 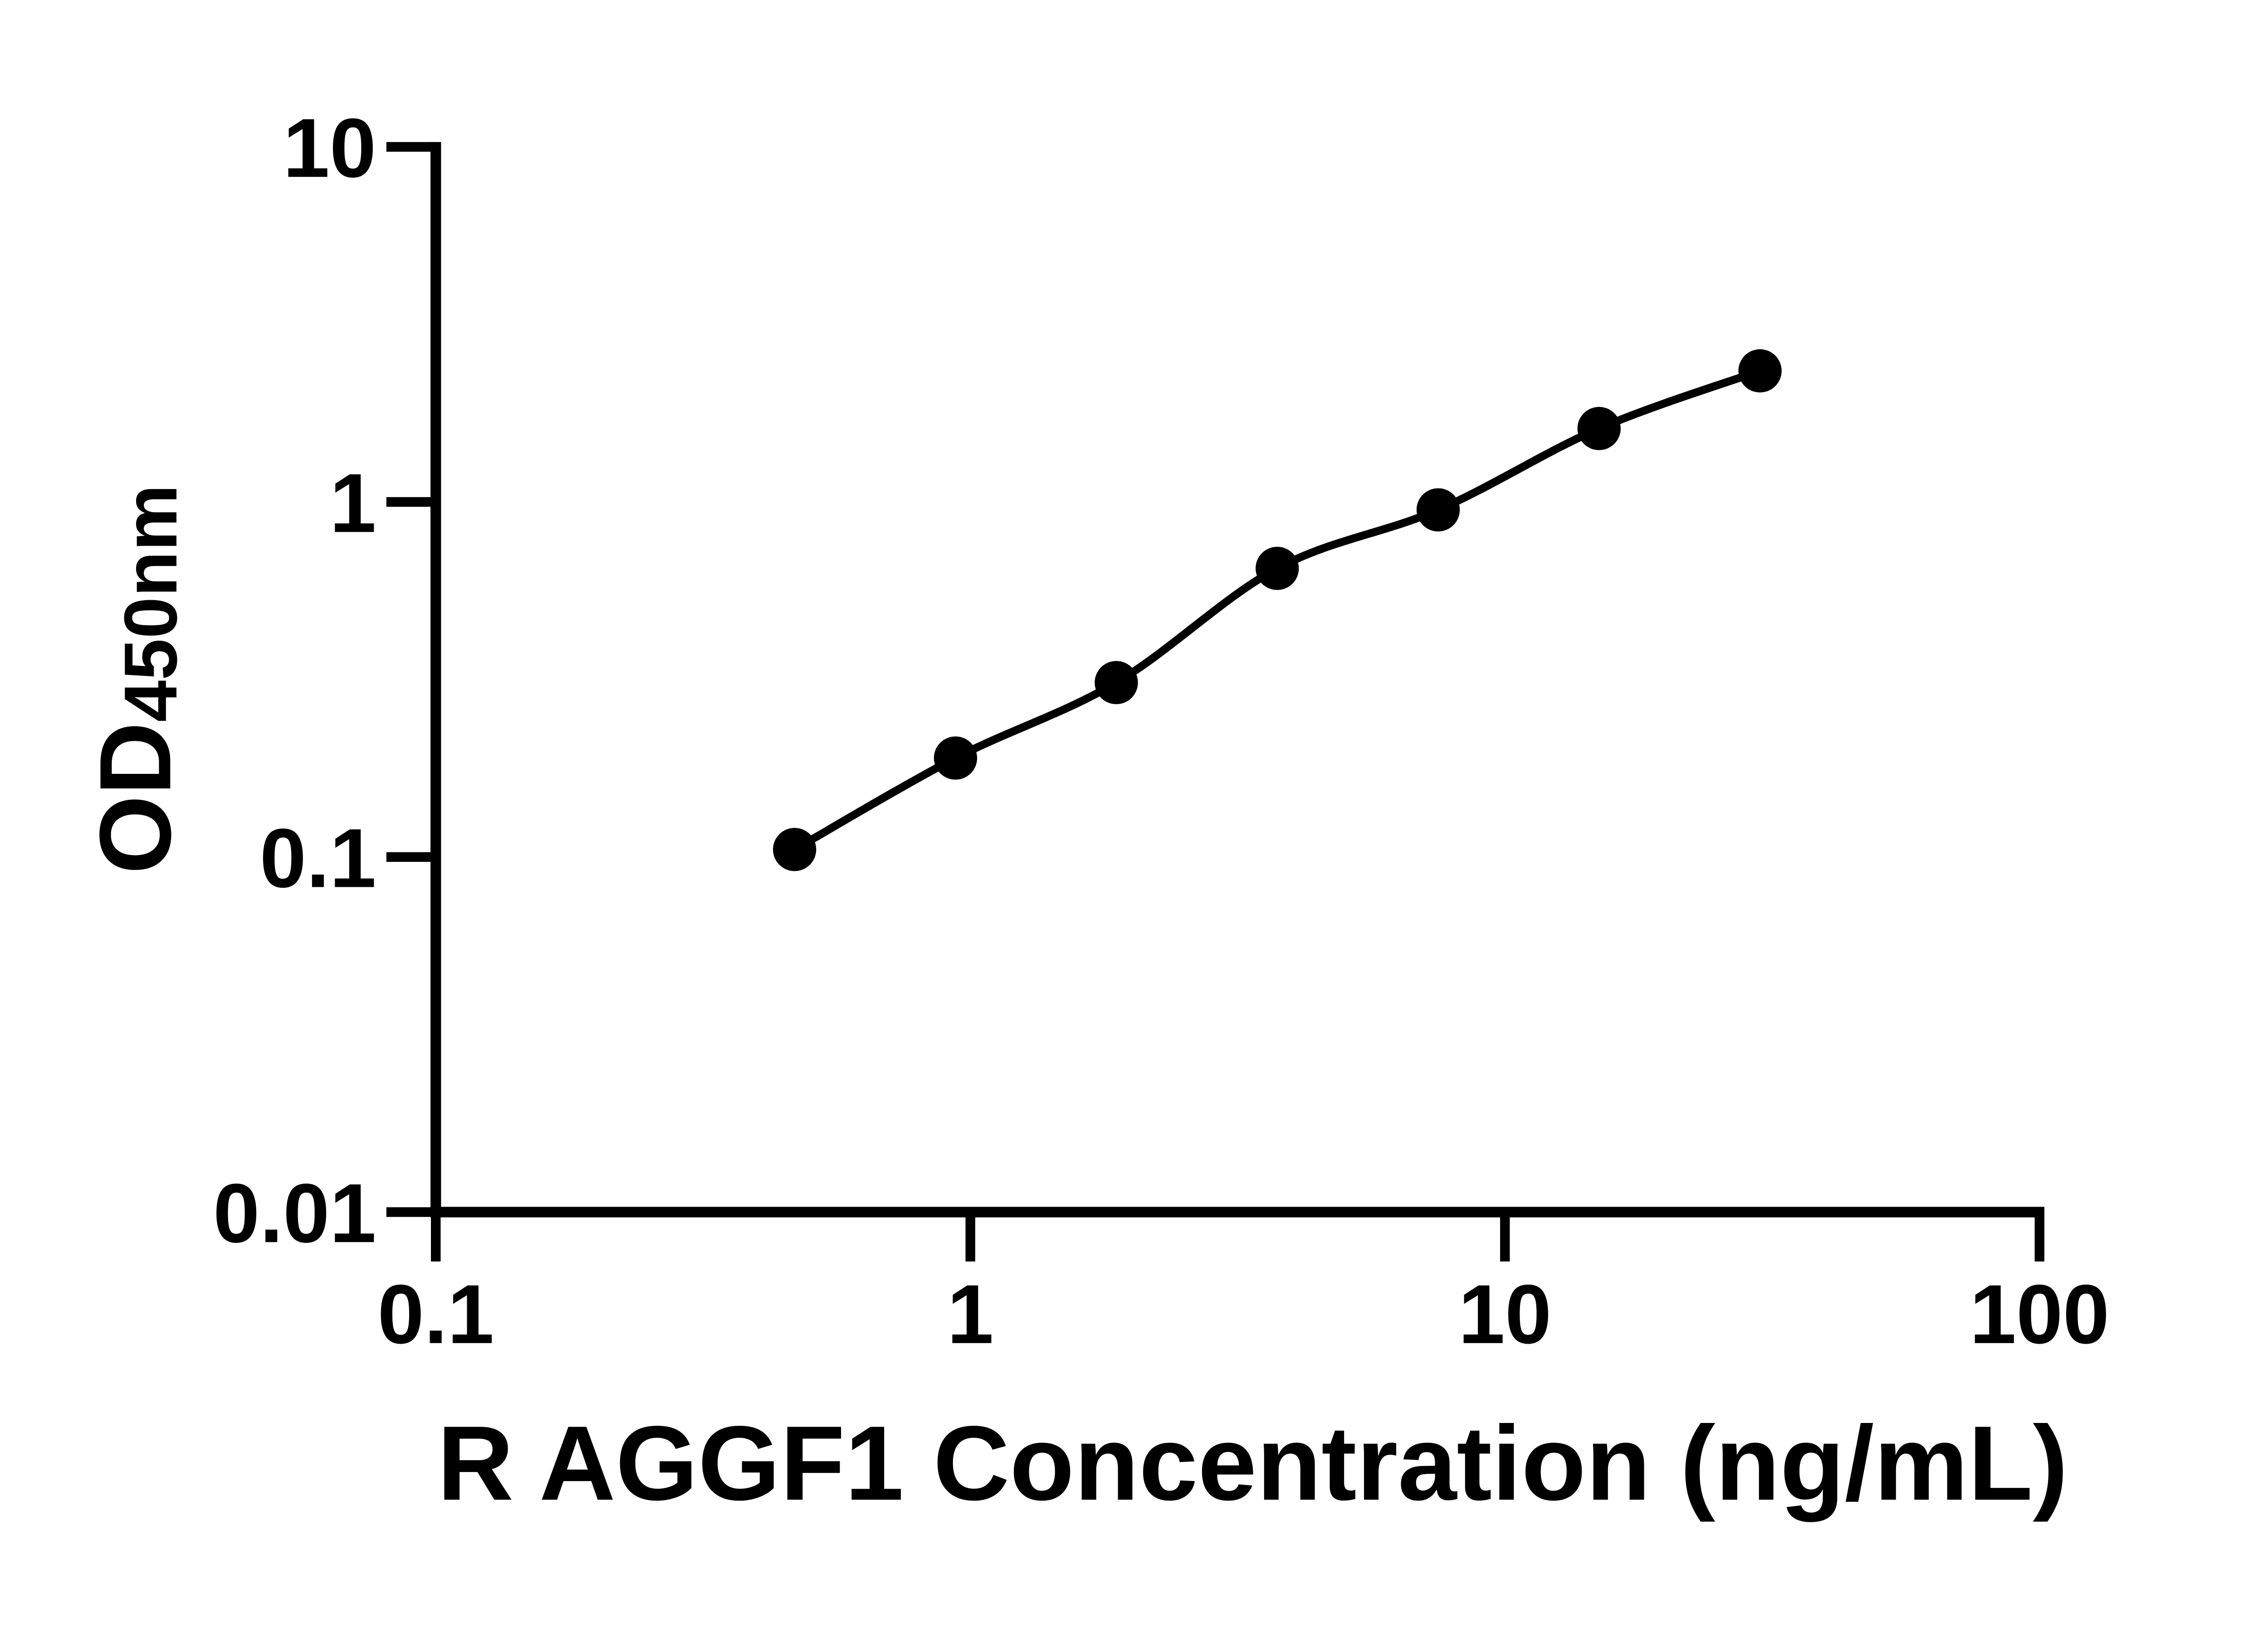 What do you see at coordinates (353, 503) in the screenshot?
I see `y-tick-label: 1` at bounding box center [353, 503].